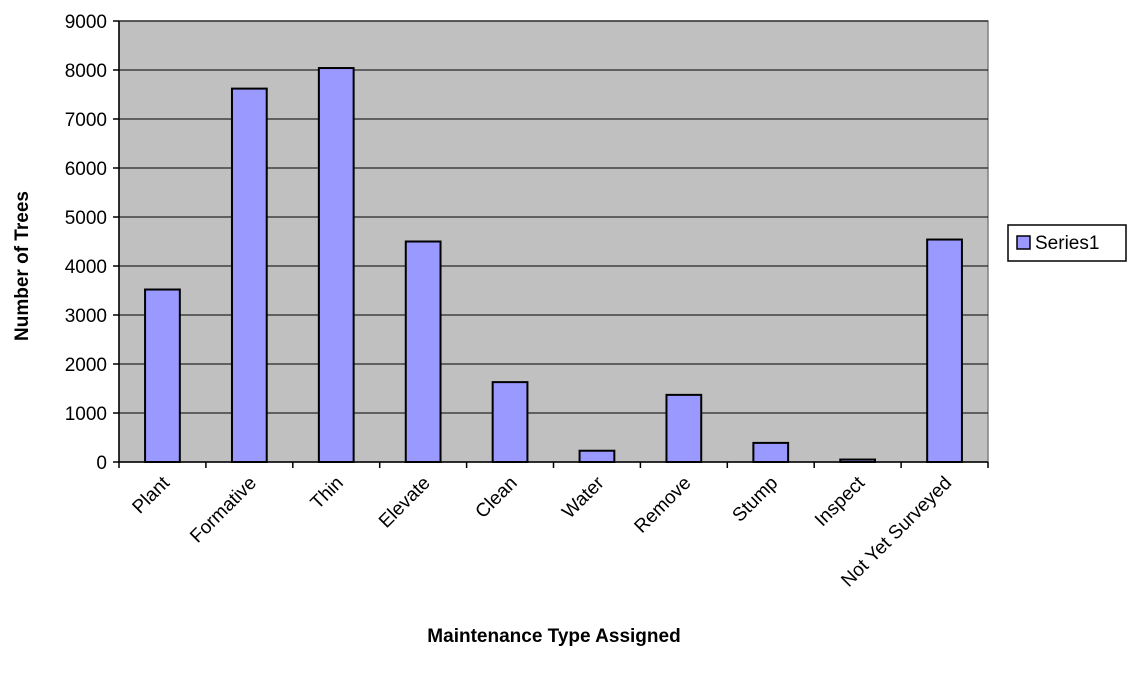 This screenshot has height=677, width=1131. Describe the element at coordinates (756, 500) in the screenshot. I see `x-tick-label: Stump` at that location.